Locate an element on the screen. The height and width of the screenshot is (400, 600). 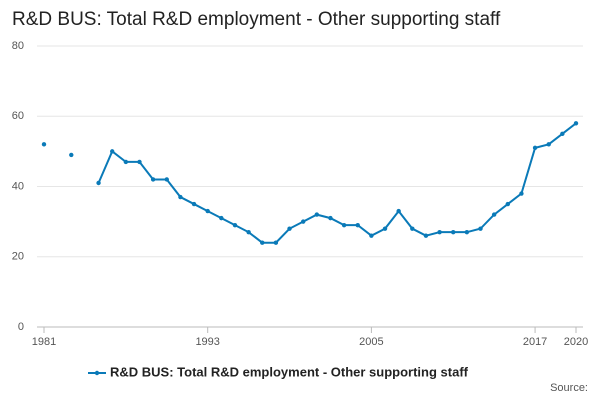
y-tick-label: 40 is located at coordinates (18, 186).